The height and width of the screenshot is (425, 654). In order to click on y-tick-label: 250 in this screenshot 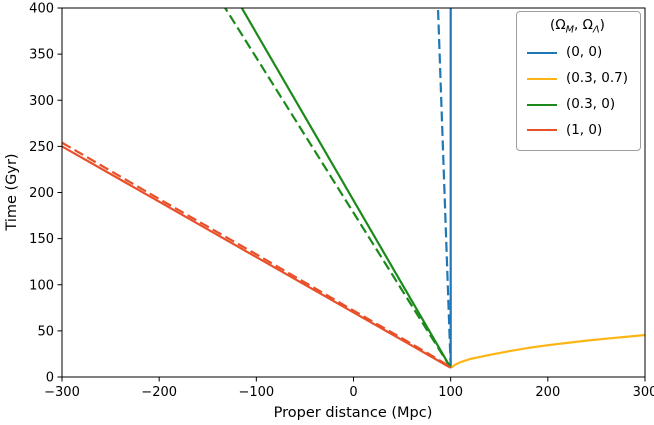, I will do `click(41, 147)`.